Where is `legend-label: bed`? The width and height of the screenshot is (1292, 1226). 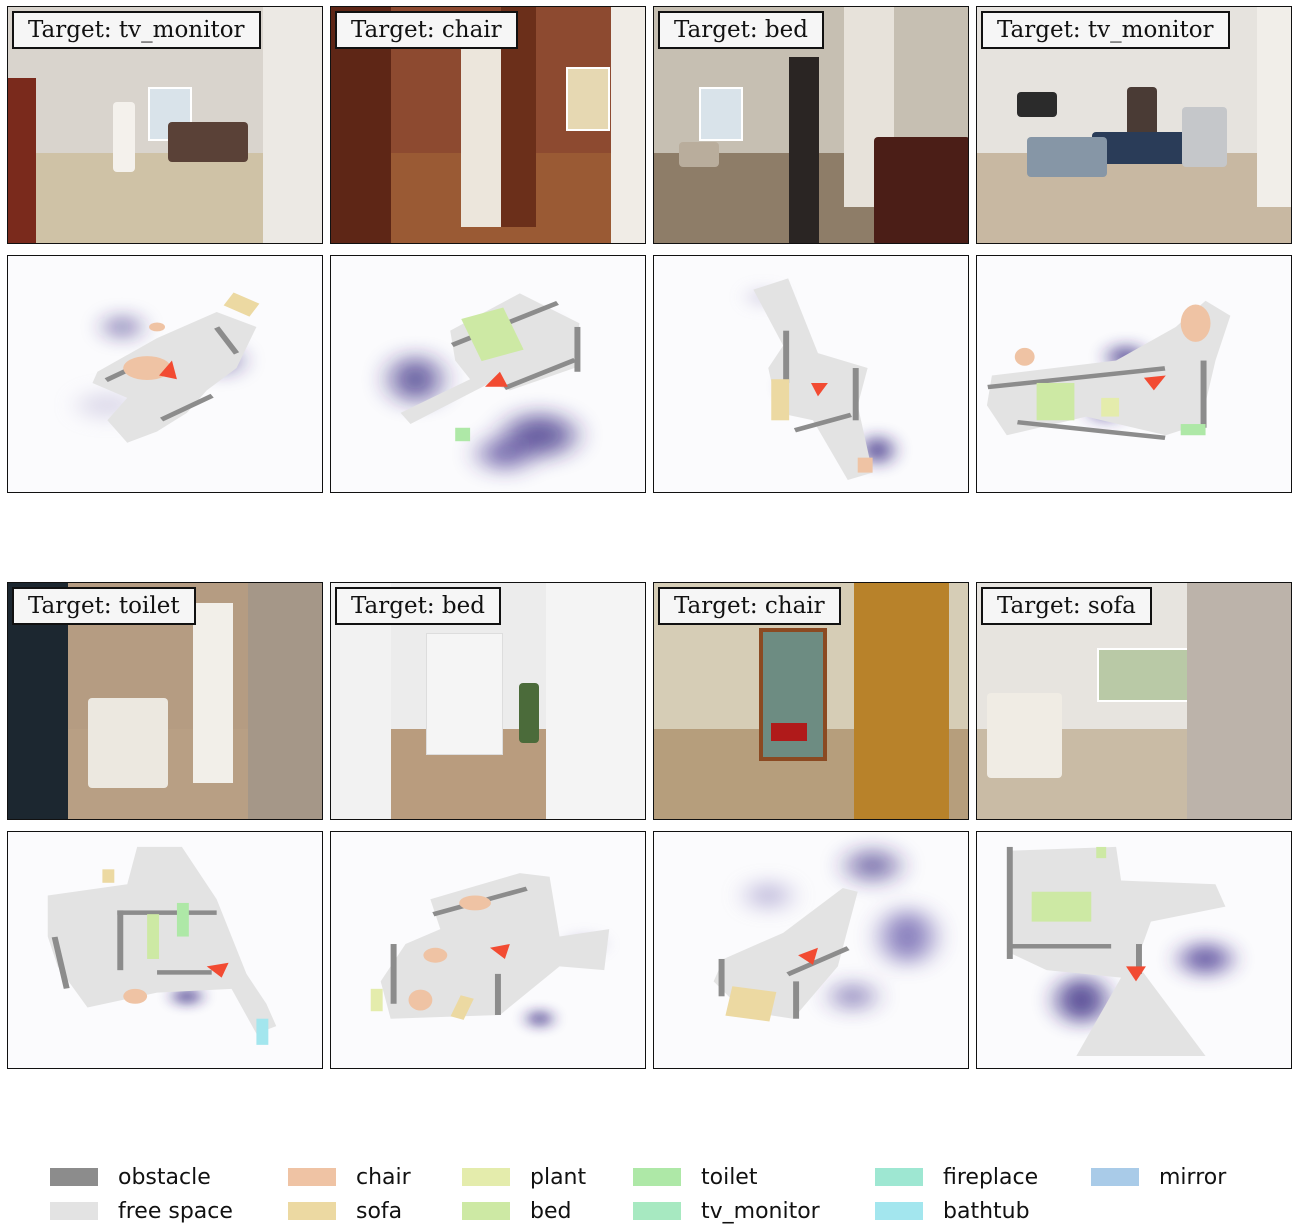
legend-label: bed is located at coordinates (551, 1211).